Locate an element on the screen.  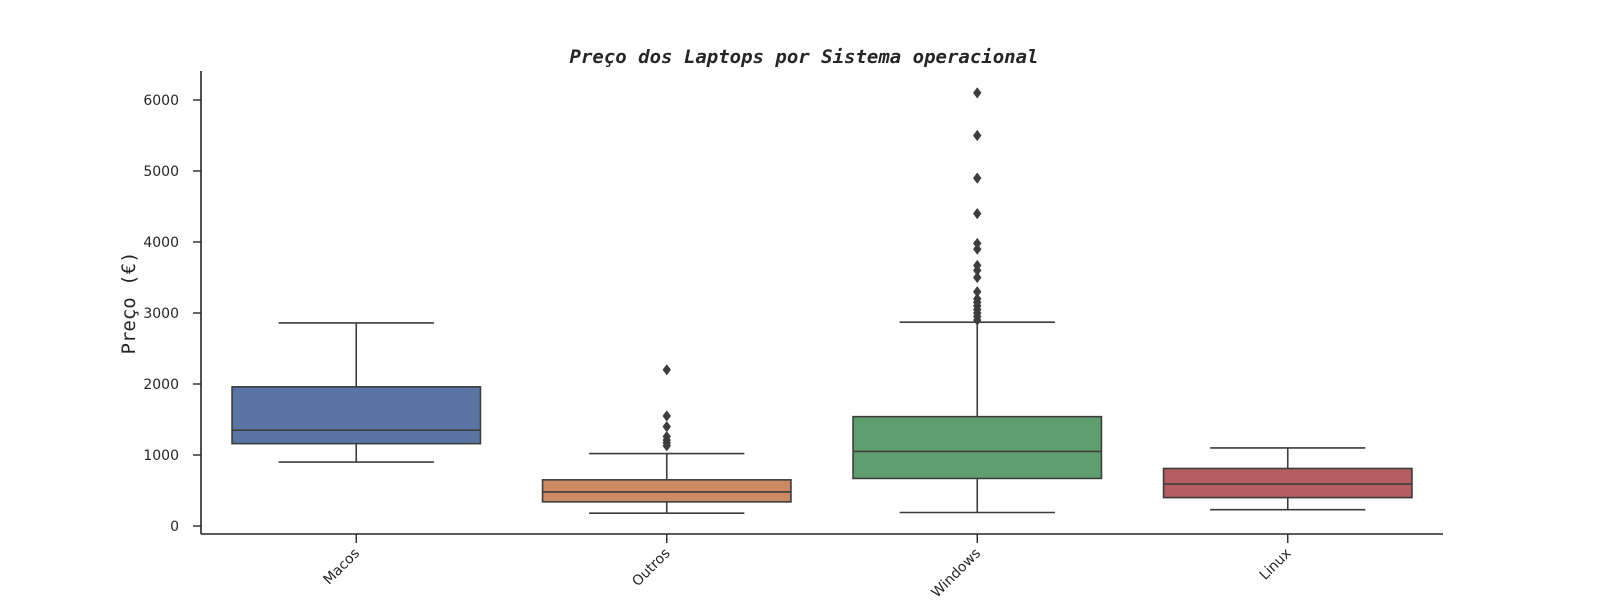
y-tick-label: 1000 is located at coordinates (161, 456).